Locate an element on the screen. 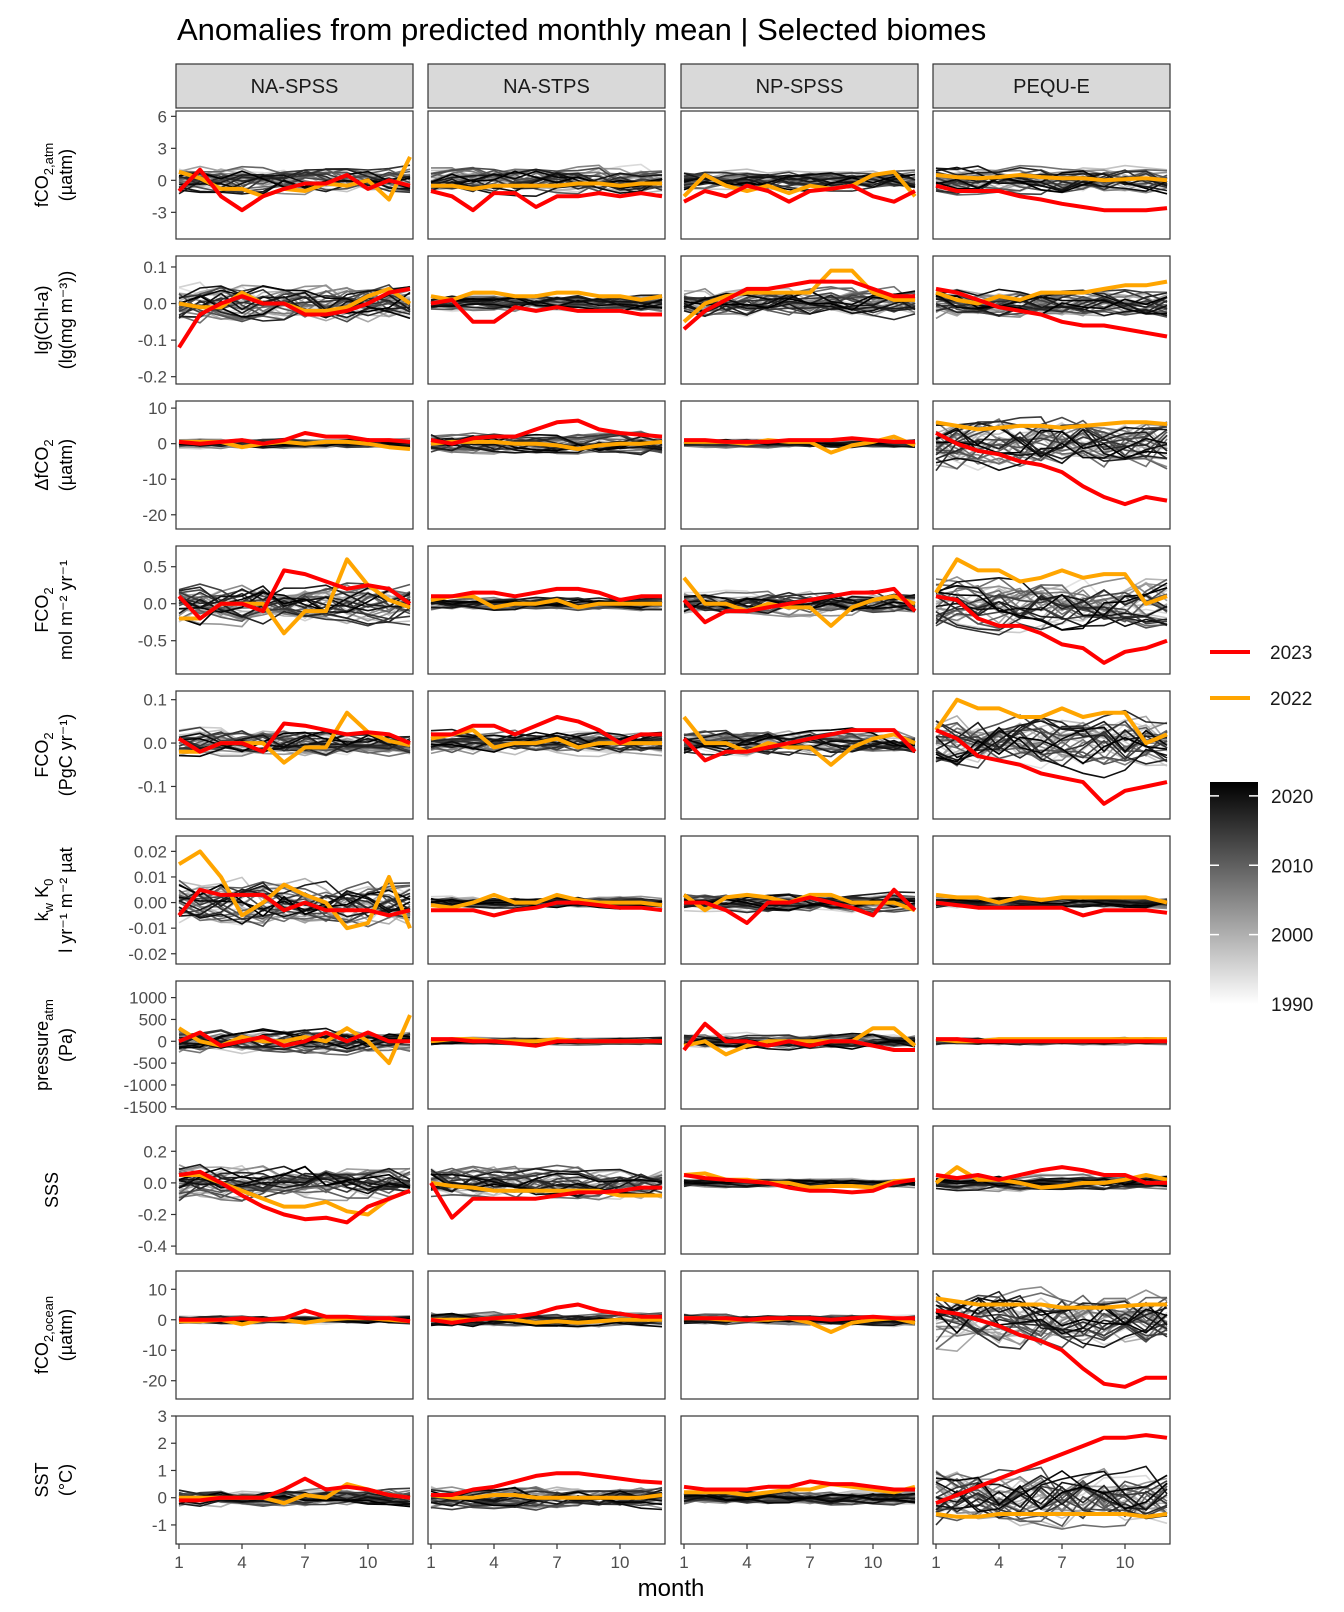  y-title-subscript: 2,ocean is located at coordinates (48, 1319).